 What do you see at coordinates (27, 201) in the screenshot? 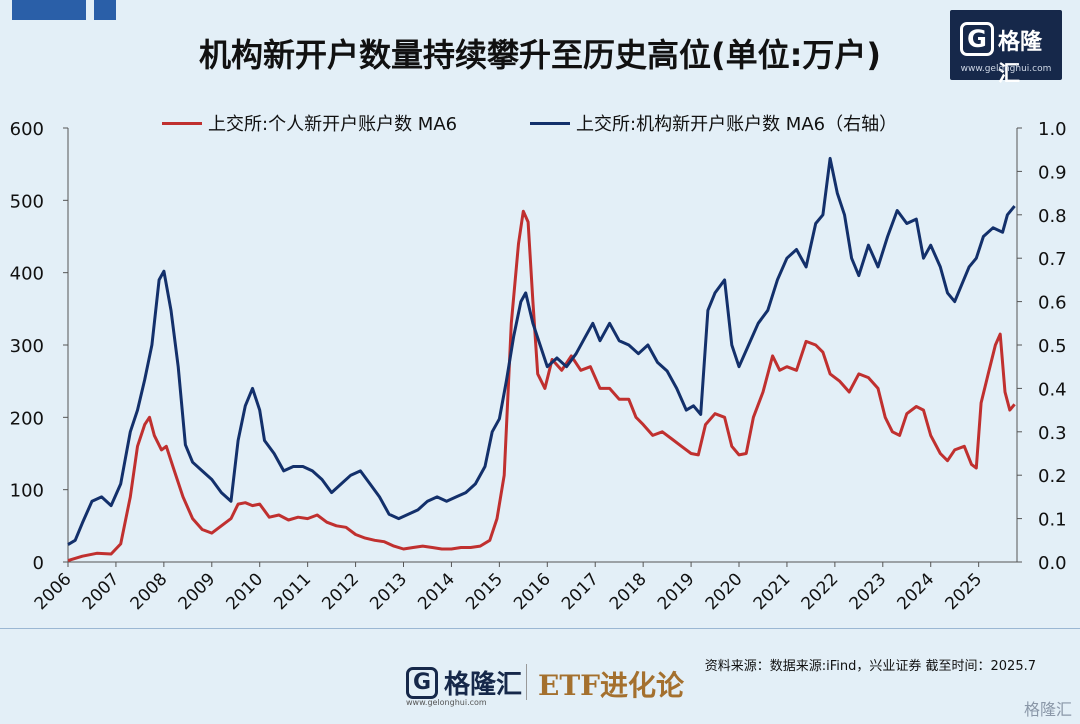
I see `left-tick-label: 500` at bounding box center [27, 201].